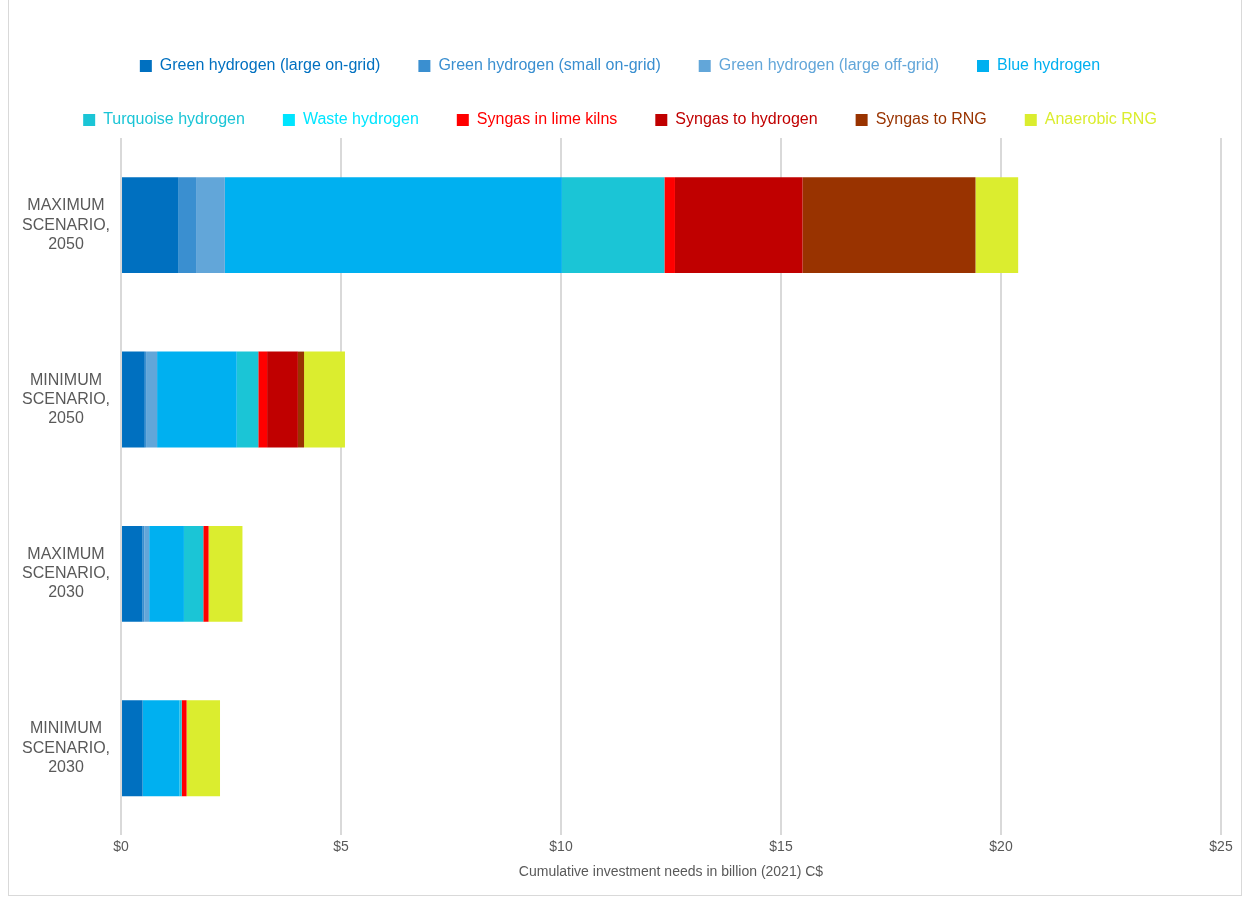 The height and width of the screenshot is (905, 1250). What do you see at coordinates (66, 573) in the screenshot?
I see `y-tick-label: MAXIMUM SCENARIO, 2030` at bounding box center [66, 573].